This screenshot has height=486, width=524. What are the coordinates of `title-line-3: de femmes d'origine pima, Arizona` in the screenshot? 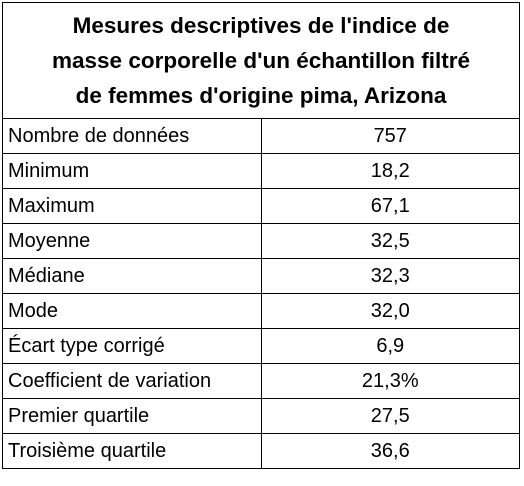 It's located at (261, 95).